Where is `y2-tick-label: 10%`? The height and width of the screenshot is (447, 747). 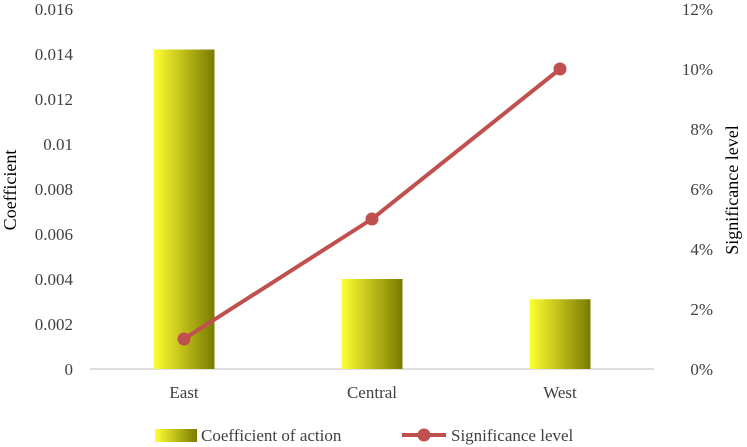 y2-tick-label: 10% is located at coordinates (697, 69).